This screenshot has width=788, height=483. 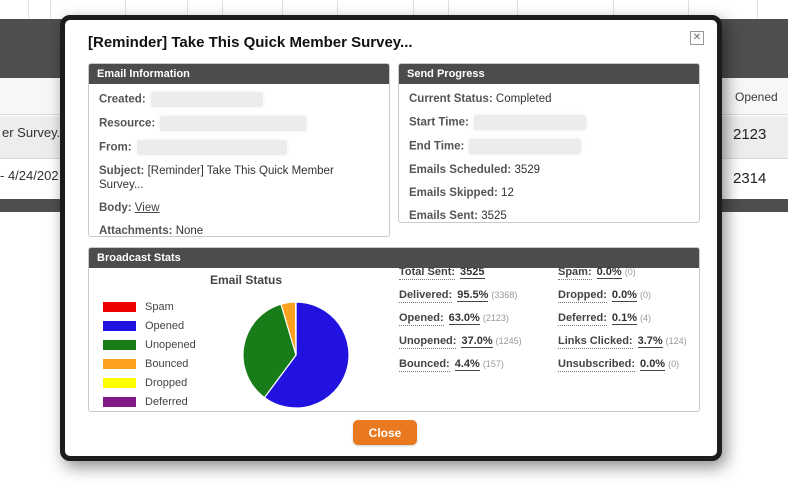 I want to click on send-progress-header: Send Progress, so click(x=549, y=74).